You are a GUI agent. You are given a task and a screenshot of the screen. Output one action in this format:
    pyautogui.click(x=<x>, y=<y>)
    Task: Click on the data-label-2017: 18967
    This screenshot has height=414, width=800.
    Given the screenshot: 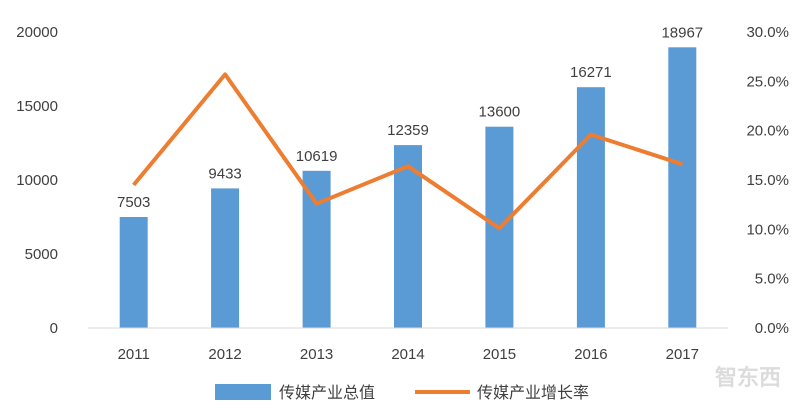 What is the action you would take?
    pyautogui.click(x=682, y=32)
    